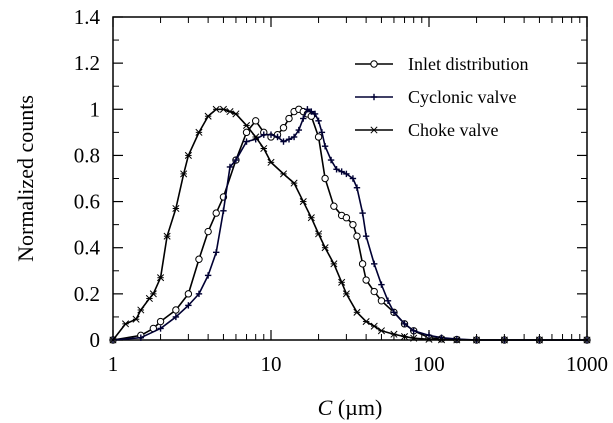 The width and height of the screenshot is (613, 423). Describe the element at coordinates (113, 364) in the screenshot. I see `x-tick-label: 1` at that location.